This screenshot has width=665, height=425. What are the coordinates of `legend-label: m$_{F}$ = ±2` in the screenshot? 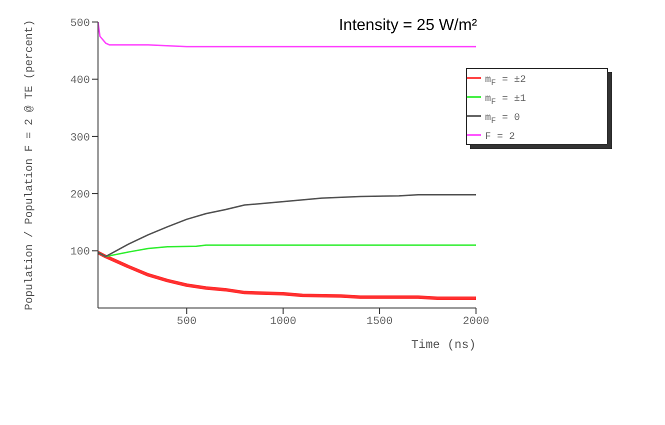 It's located at (505, 81).